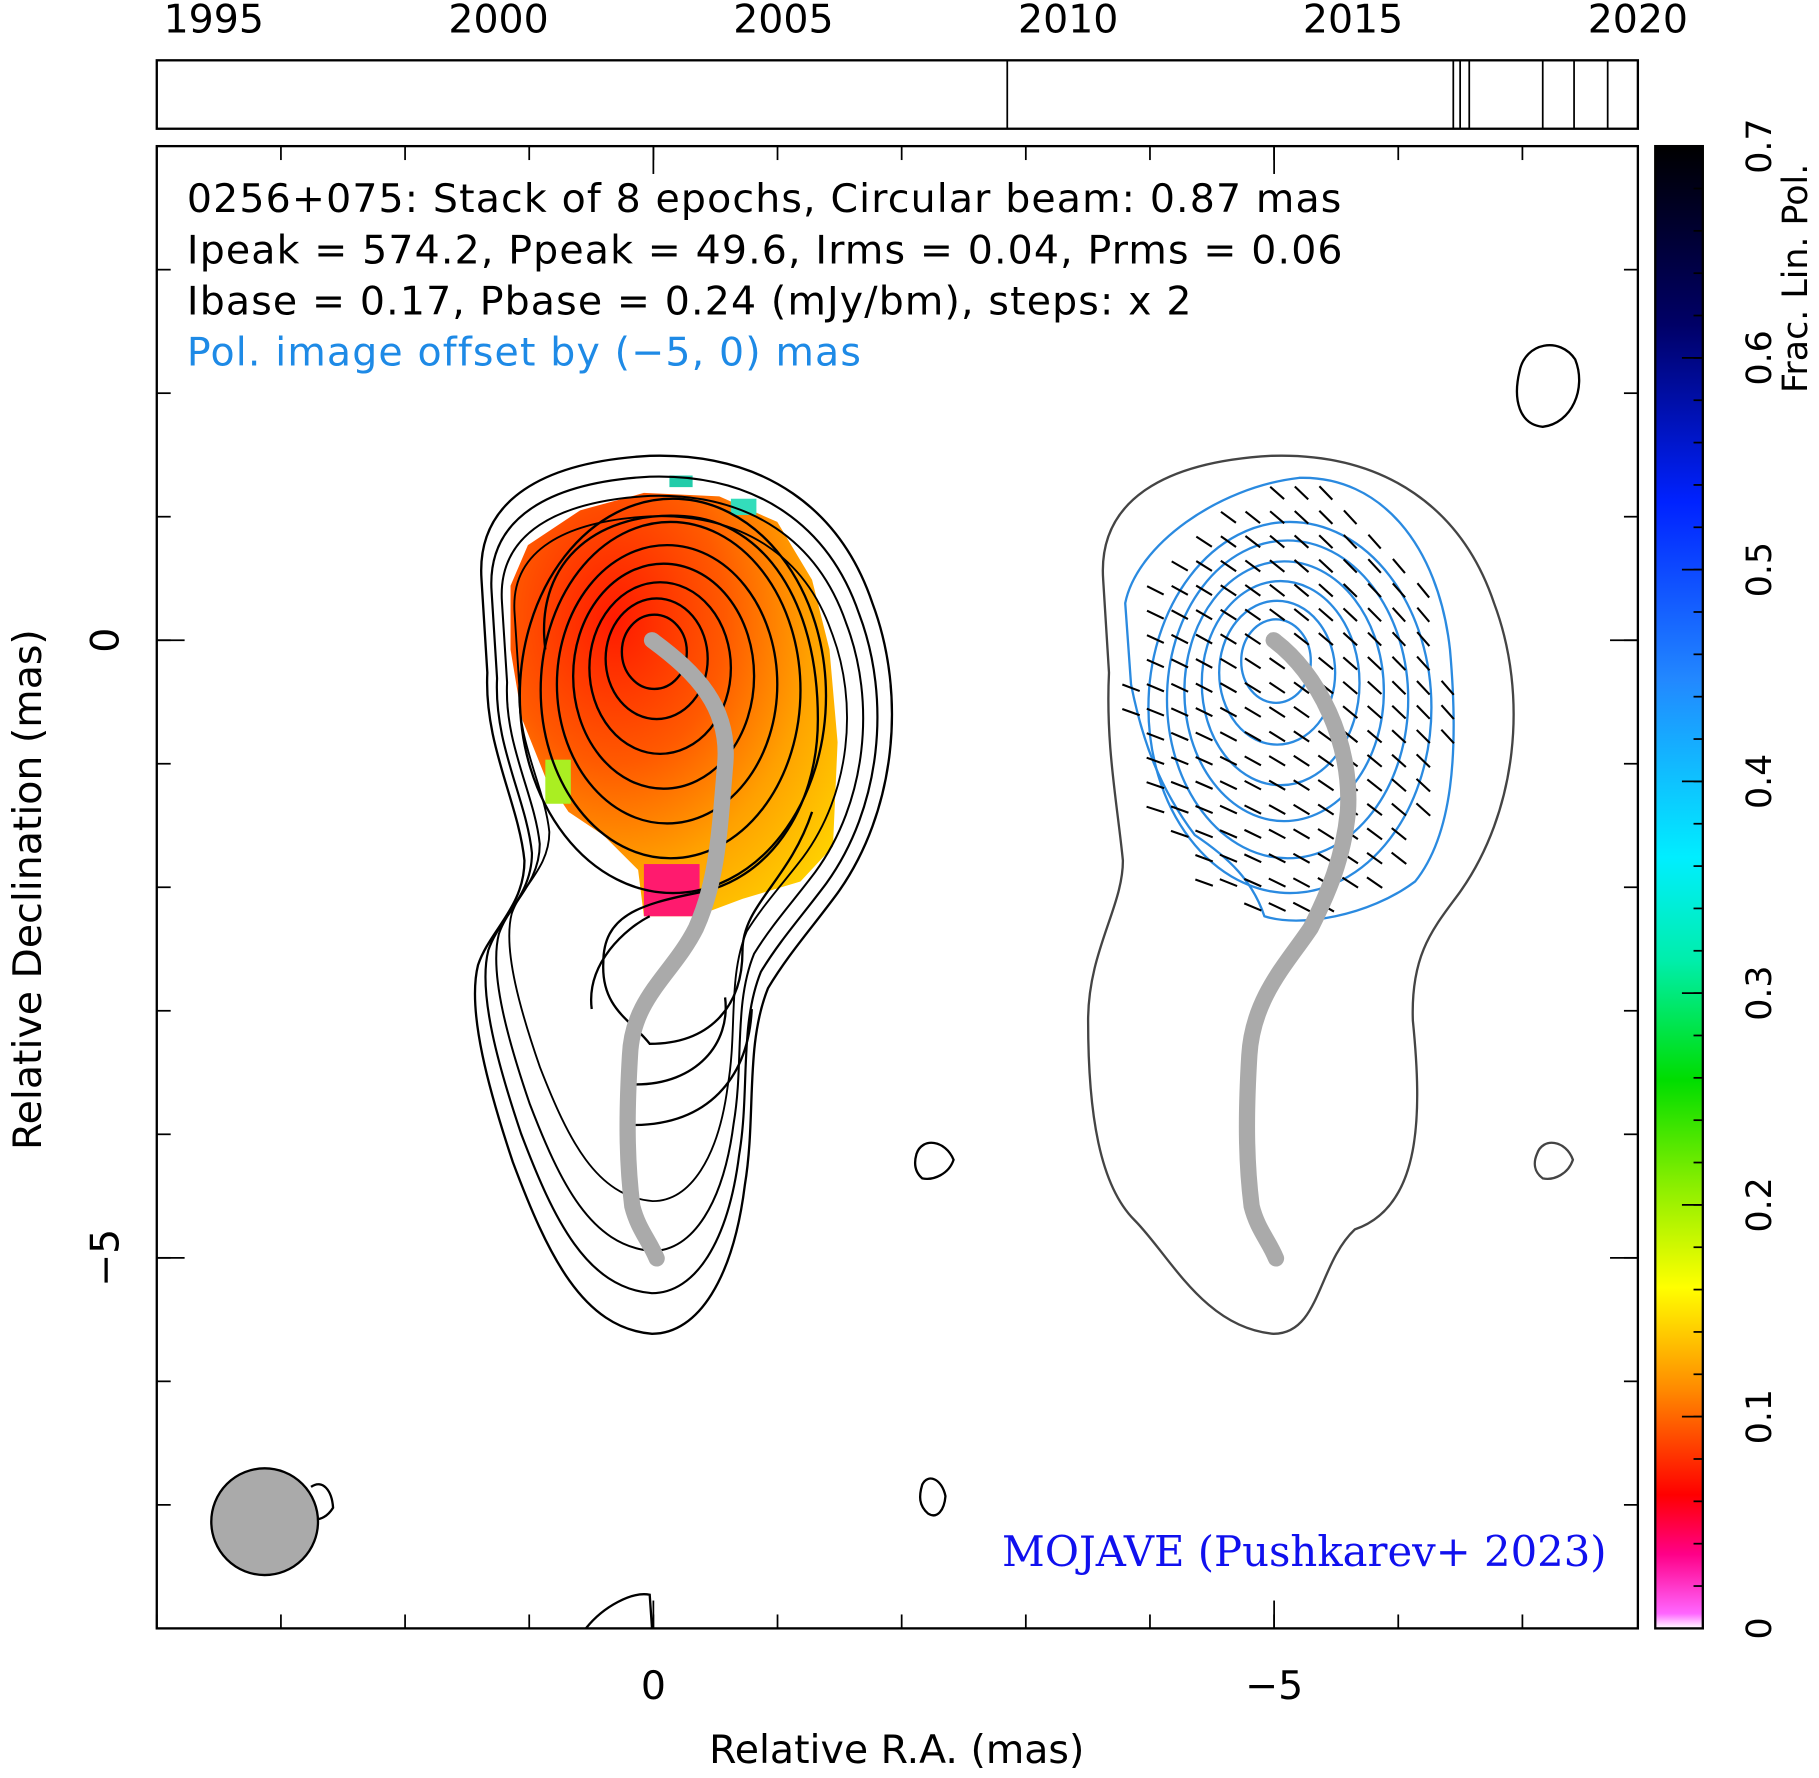  Describe the element at coordinates (1274, 1686) in the screenshot. I see `x-tick-label: −5` at that location.